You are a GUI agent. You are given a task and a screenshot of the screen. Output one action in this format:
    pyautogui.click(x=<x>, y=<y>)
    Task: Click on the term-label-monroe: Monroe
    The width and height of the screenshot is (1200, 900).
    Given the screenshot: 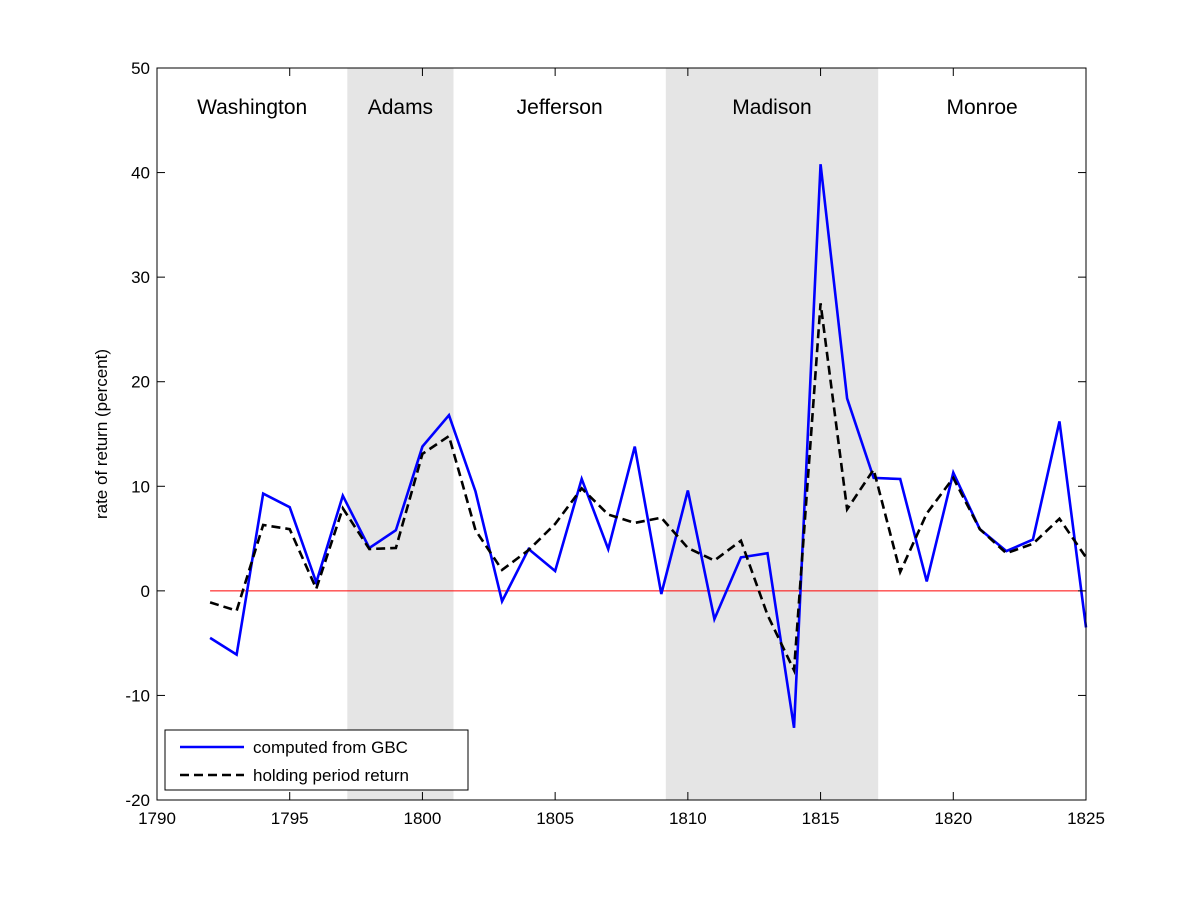 What is the action you would take?
    pyautogui.click(x=981, y=107)
    